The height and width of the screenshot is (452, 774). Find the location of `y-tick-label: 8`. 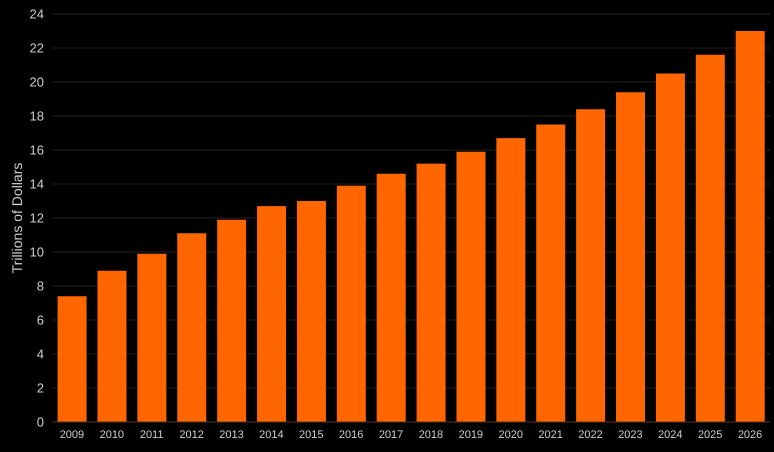

y-tick-label: 8 is located at coordinates (40, 286).